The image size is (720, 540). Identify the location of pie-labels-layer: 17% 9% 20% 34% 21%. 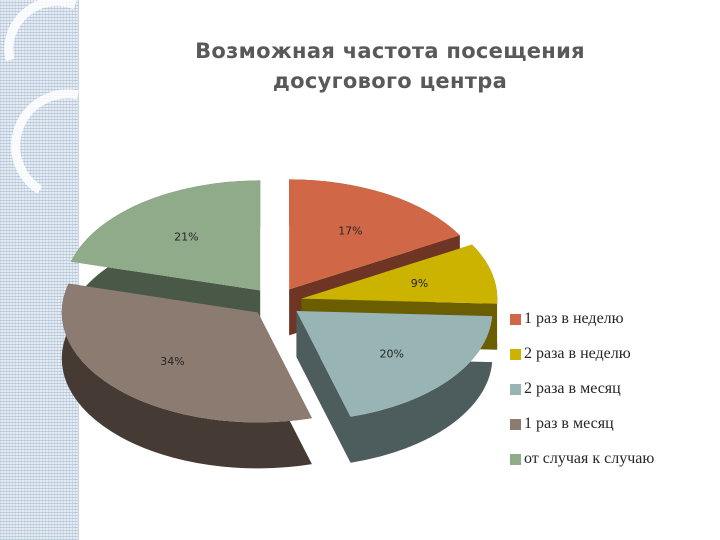
(294, 296).